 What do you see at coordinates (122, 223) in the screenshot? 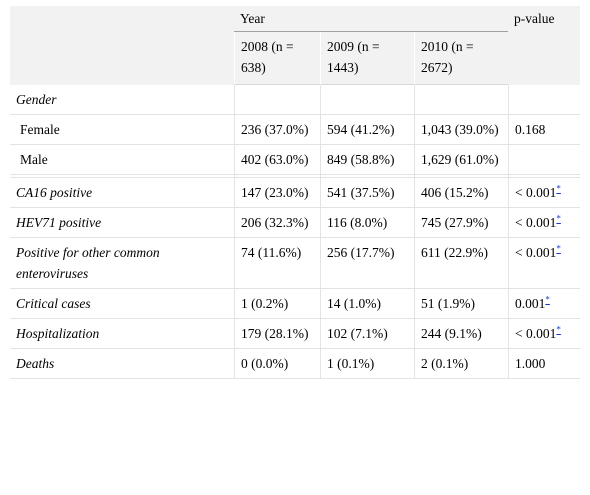
I see `row-label: HEV71 positive` at bounding box center [122, 223].